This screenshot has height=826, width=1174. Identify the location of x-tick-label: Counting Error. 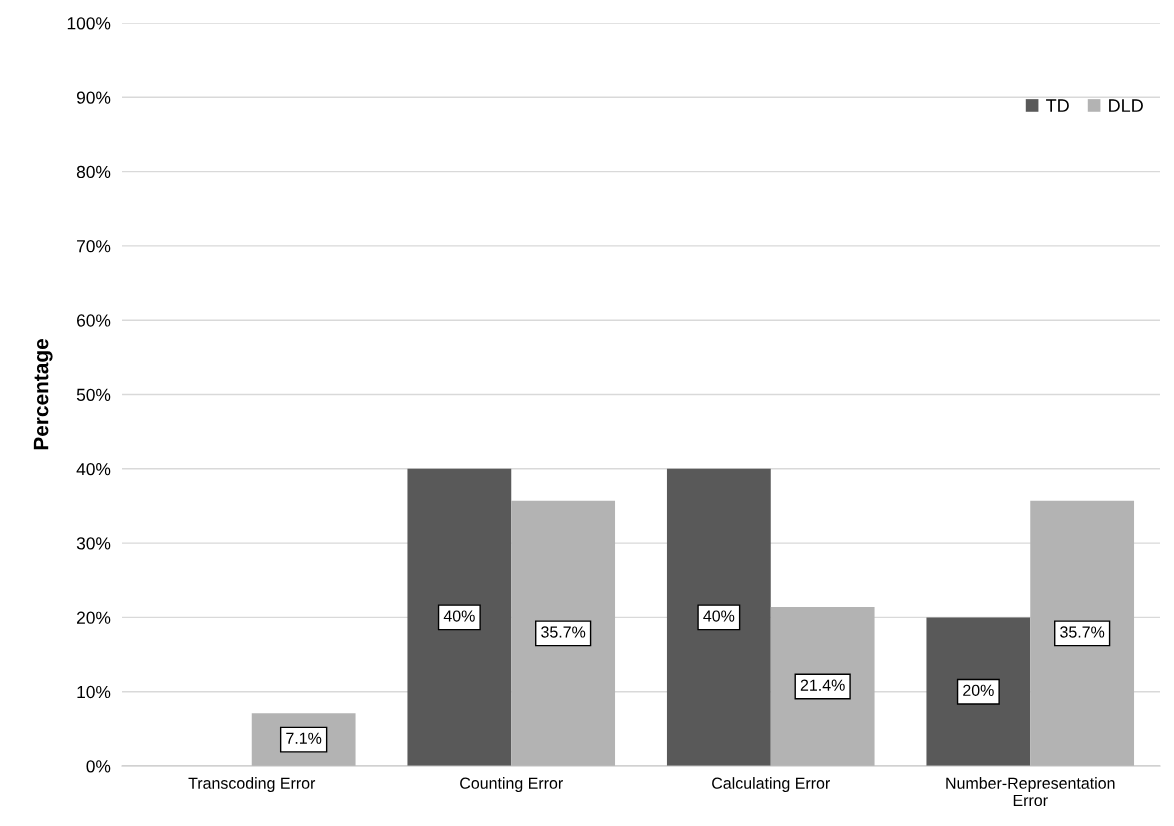
(511, 784).